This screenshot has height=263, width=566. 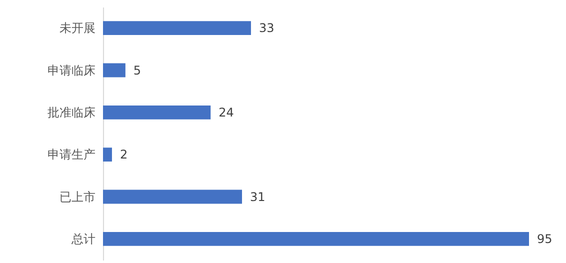 I want to click on data-label: 31, so click(x=258, y=197).